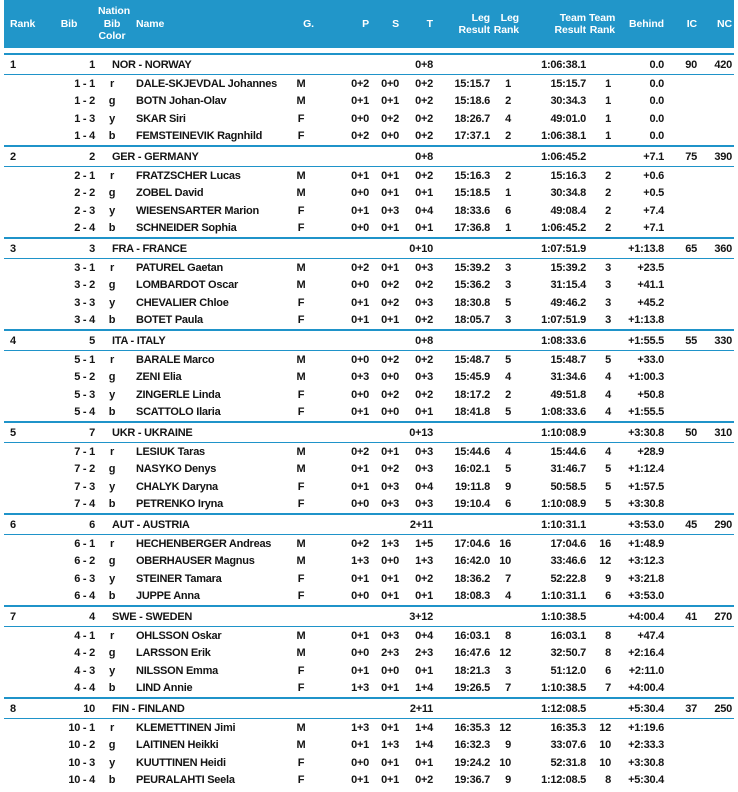  Describe the element at coordinates (653, 210) in the screenshot. I see `athlete-behind-cell: +7.4` at that location.